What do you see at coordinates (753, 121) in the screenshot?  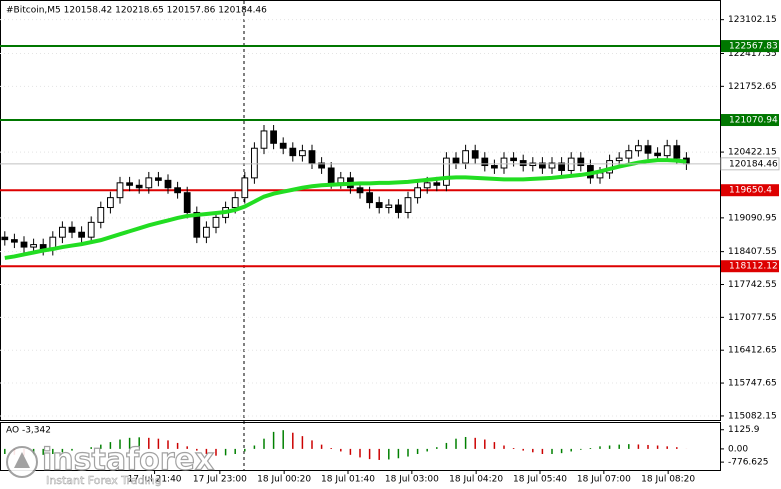 I see `level-label: 121070.94` at bounding box center [753, 121].